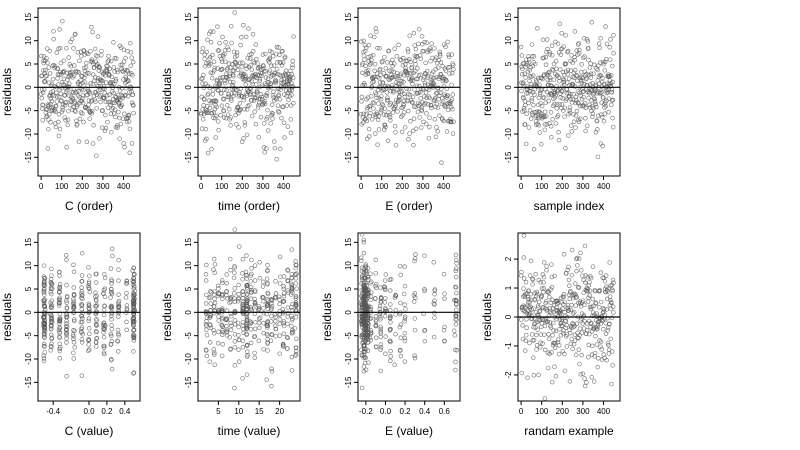 Image resolution: width=800 pixels, height=450 pixels. Describe the element at coordinates (366, 411) in the screenshot. I see `x-tick-label: -0.2` at that location.